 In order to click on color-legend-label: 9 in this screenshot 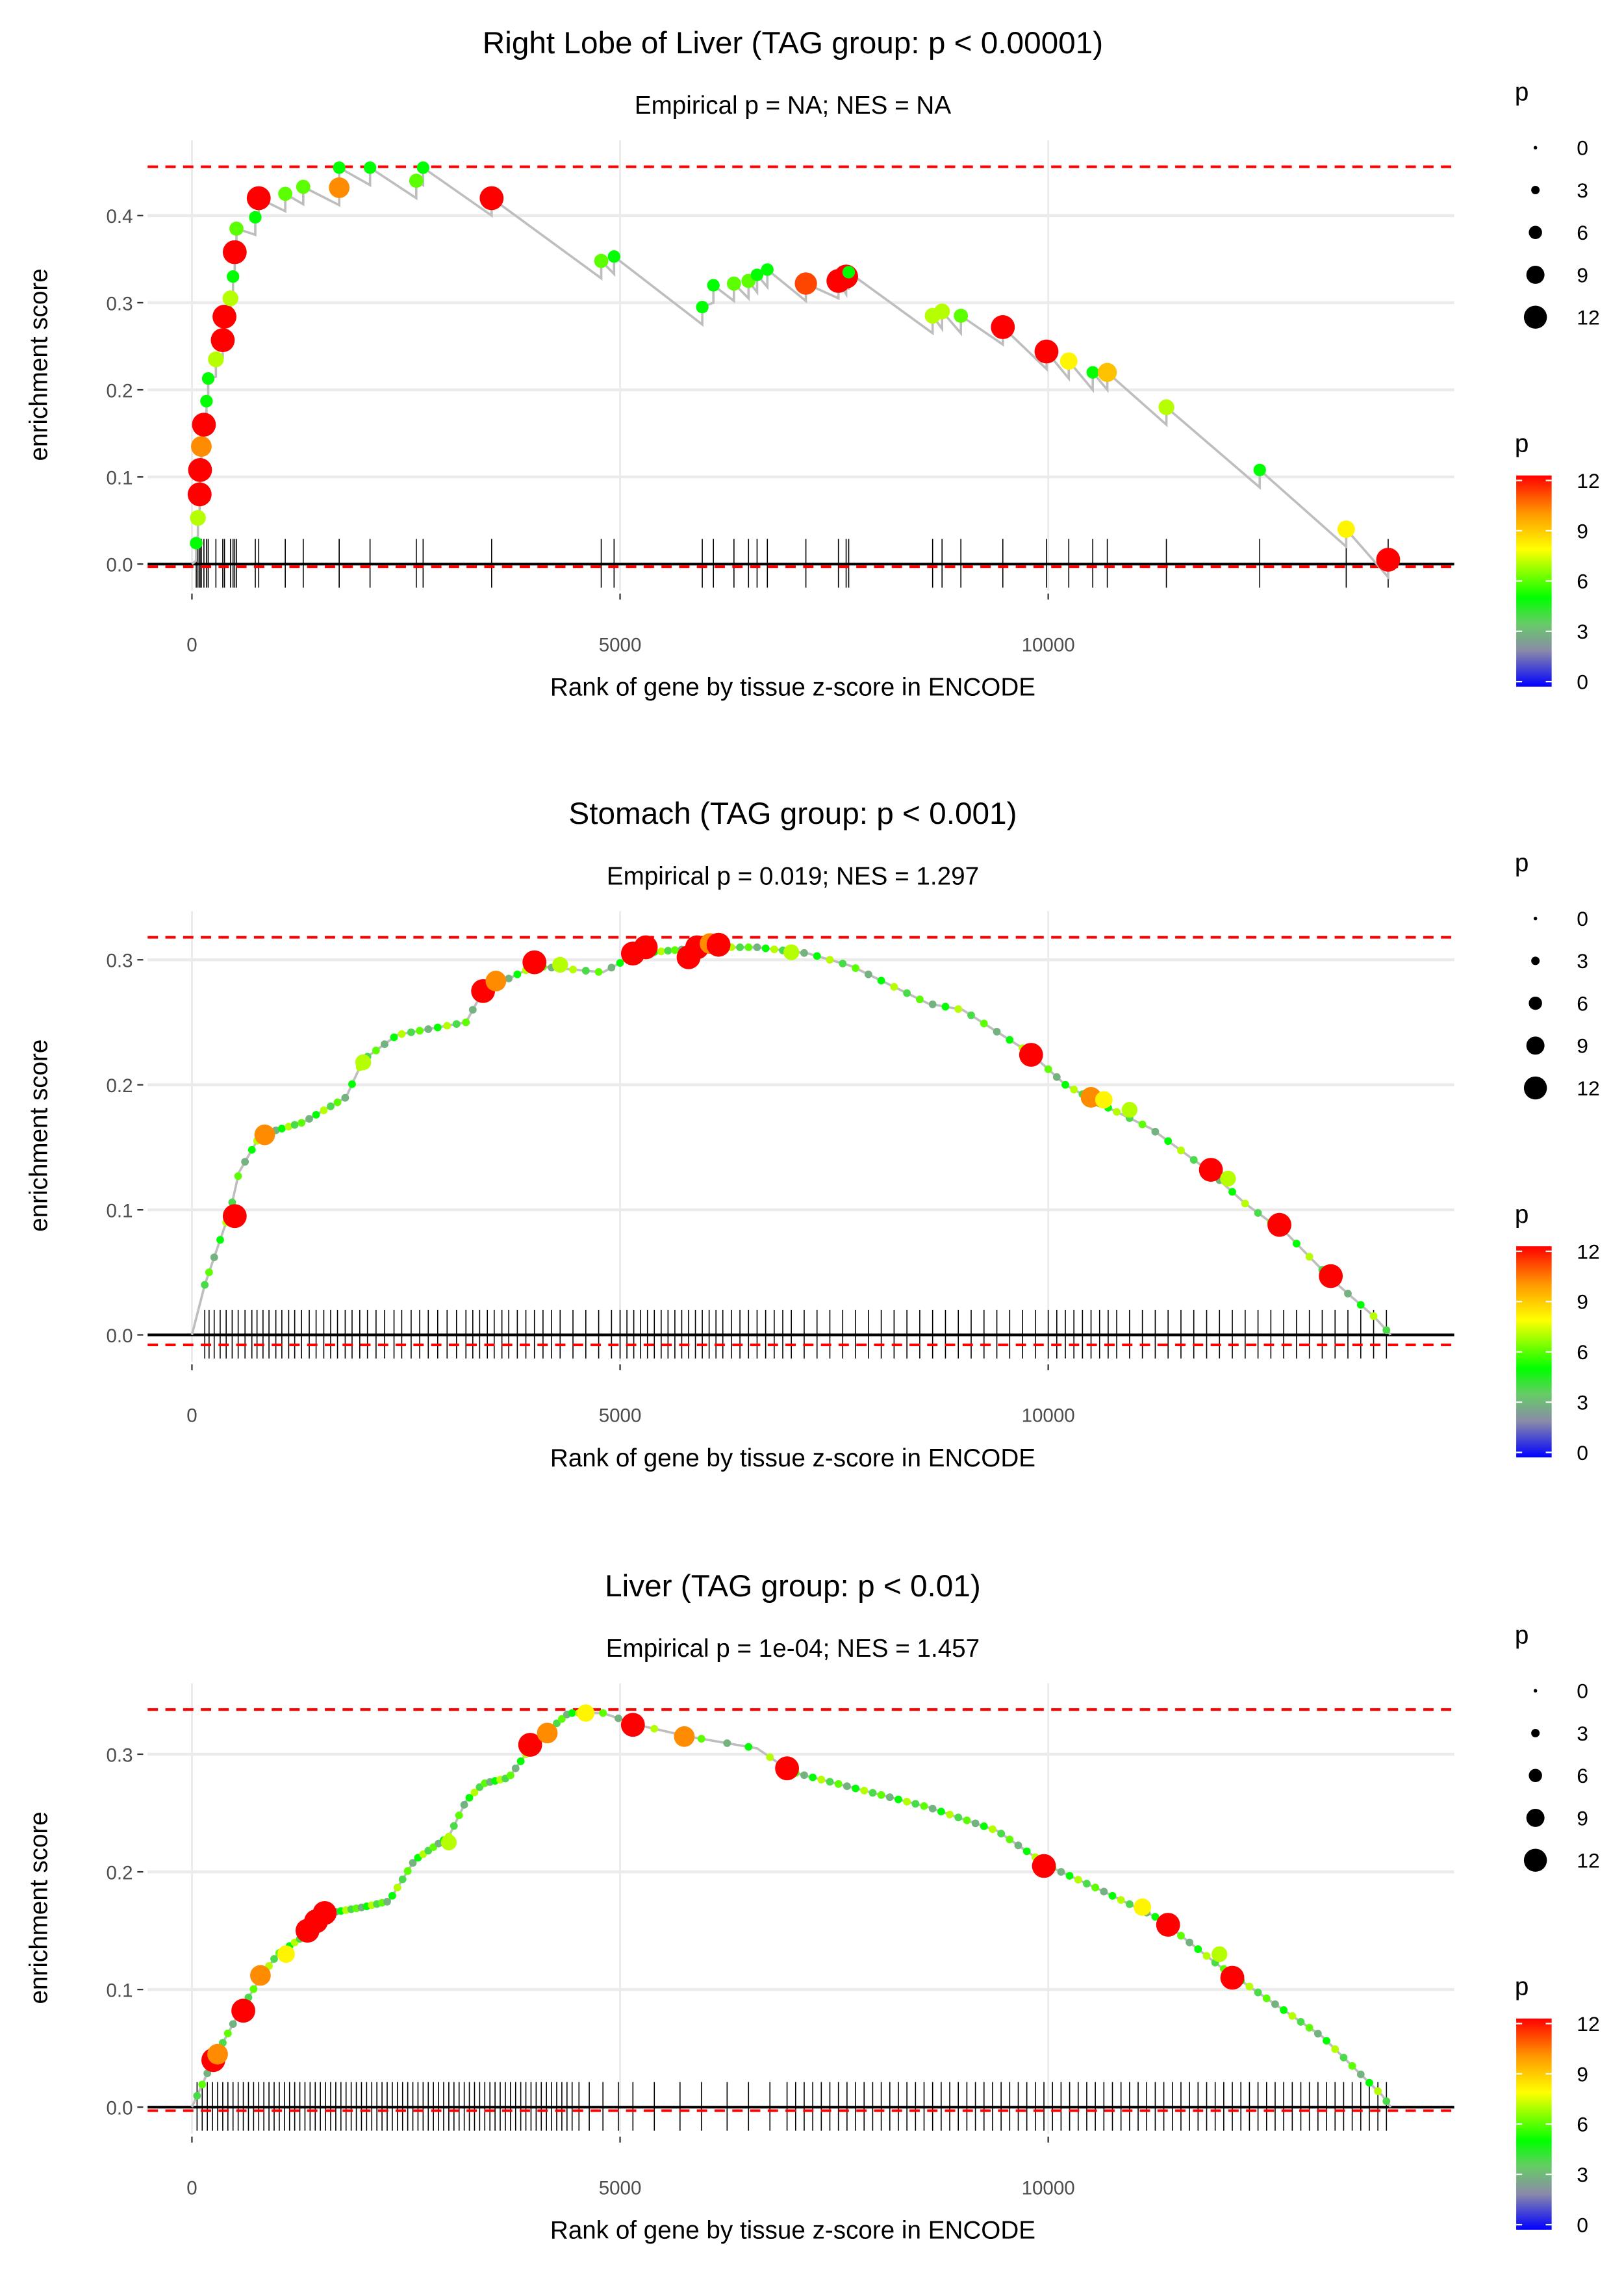, I will do `click(1582, 531)`.